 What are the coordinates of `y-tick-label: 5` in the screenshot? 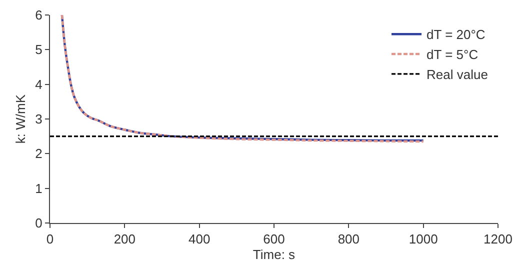 It's located at (38, 50).